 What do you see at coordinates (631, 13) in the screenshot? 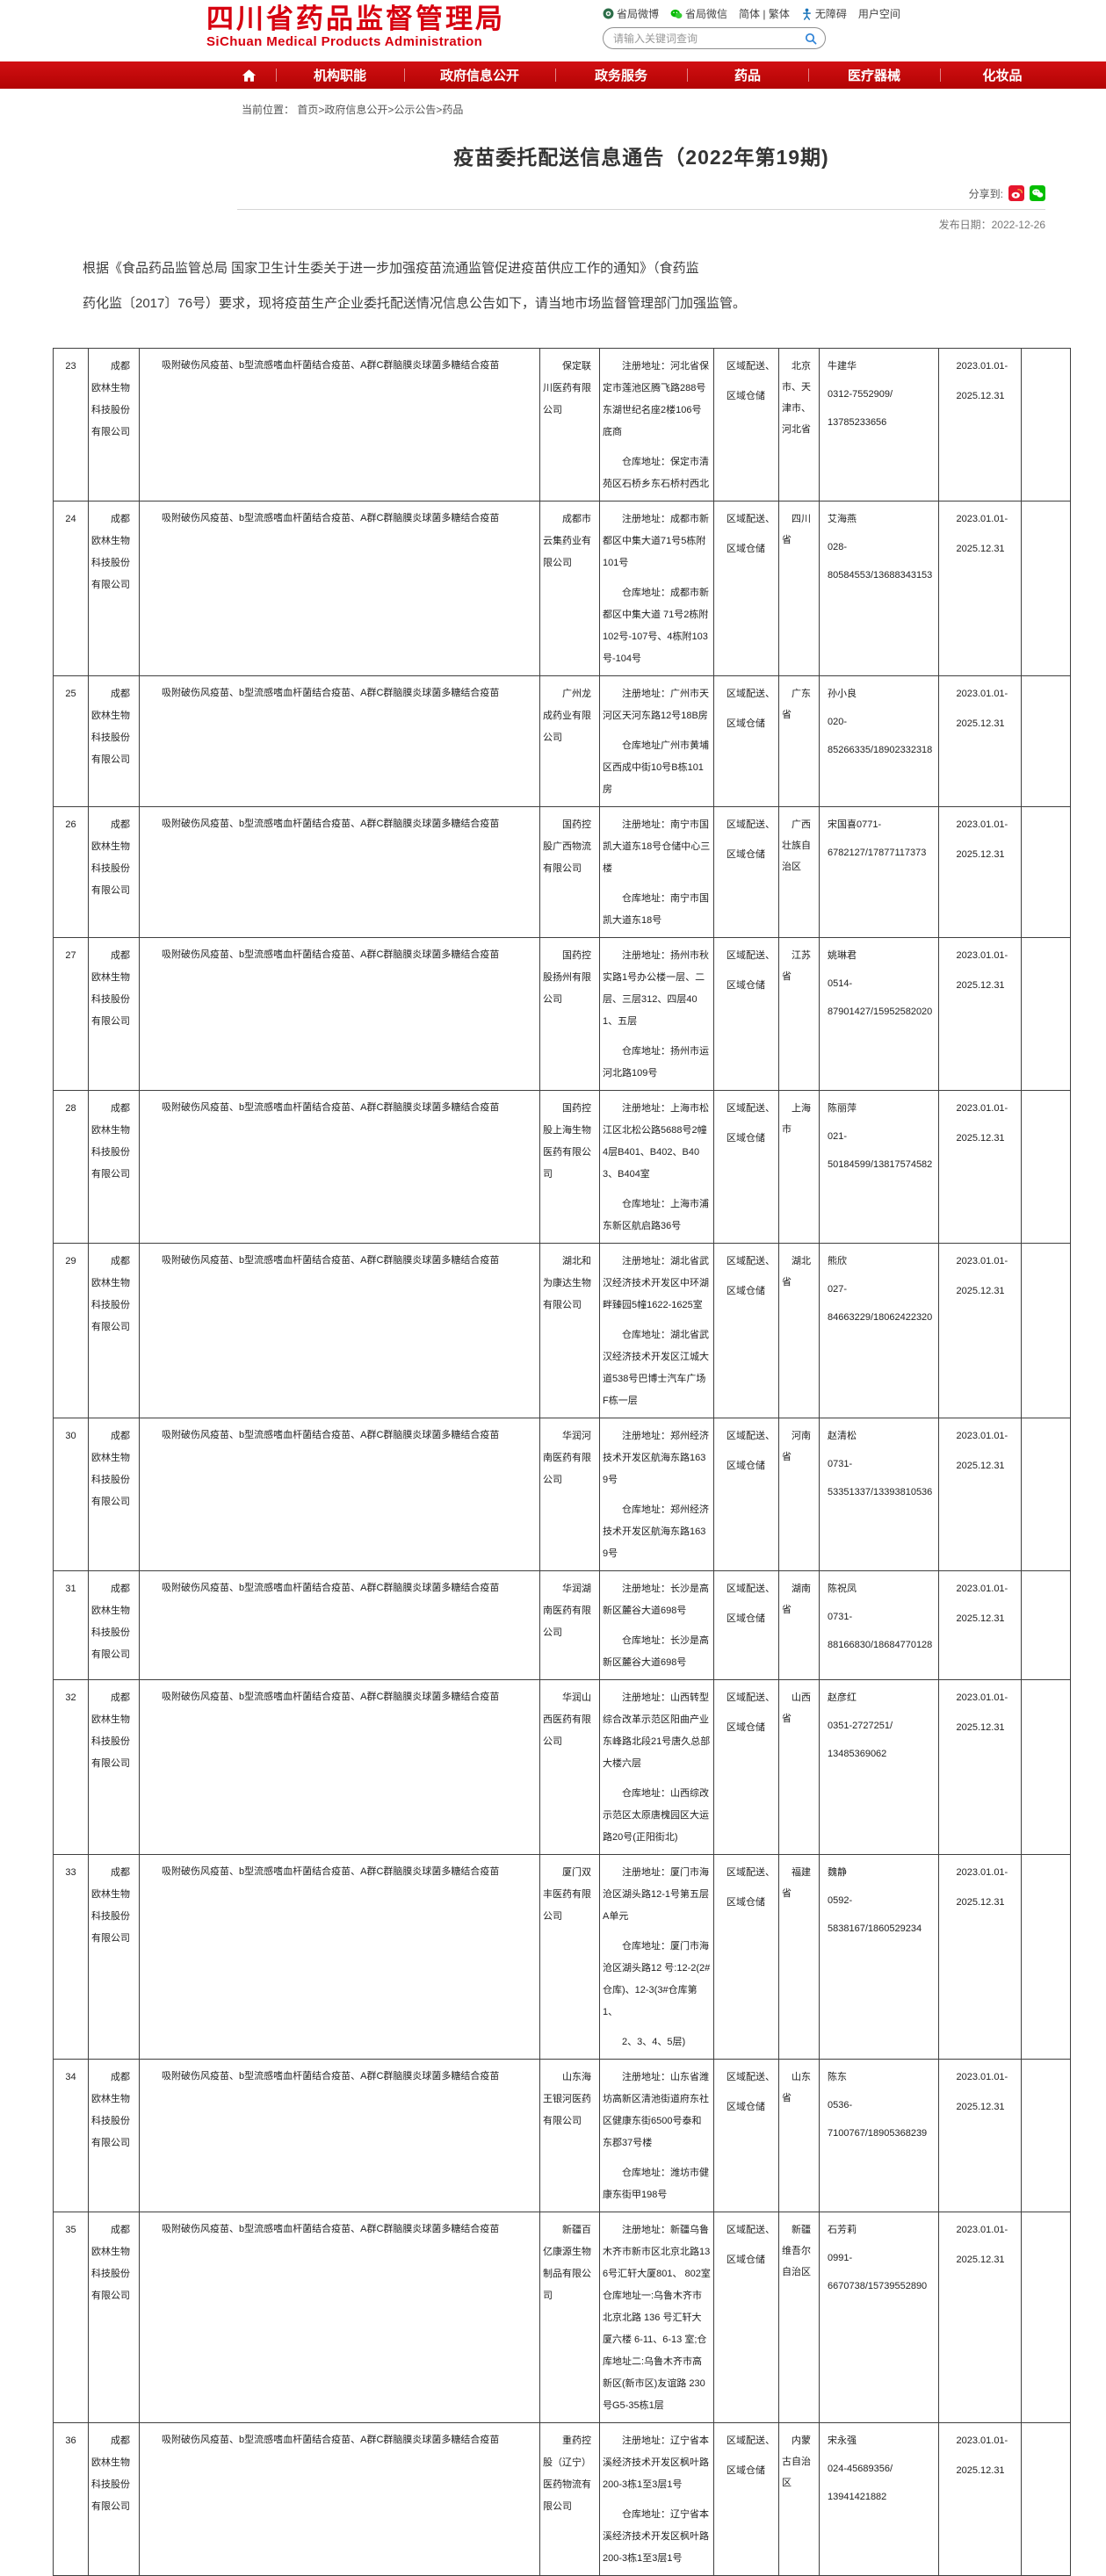
I see `link-weibo: 省局微博` at bounding box center [631, 13].